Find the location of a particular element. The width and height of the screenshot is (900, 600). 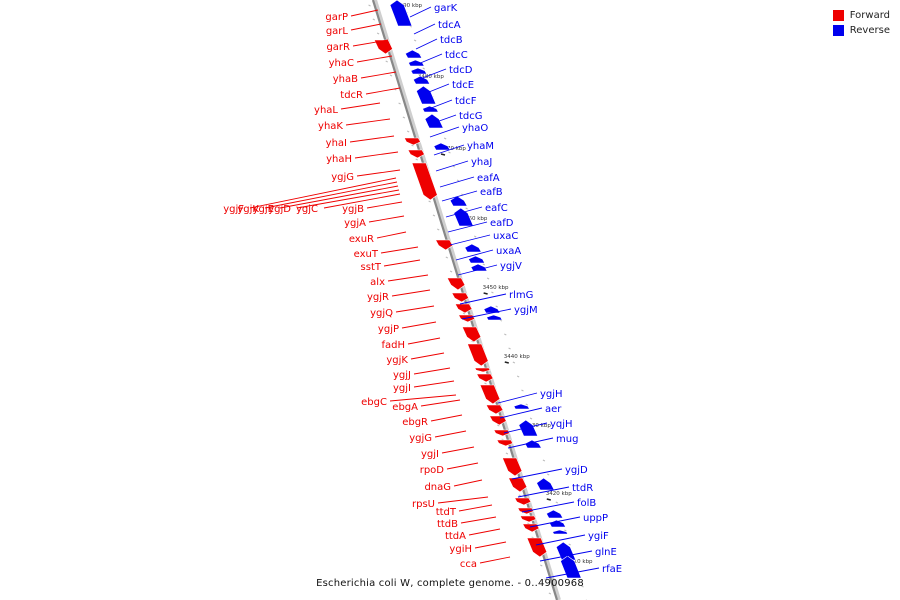

reverse-gene-label: ygjD is located at coordinates (576, 470).